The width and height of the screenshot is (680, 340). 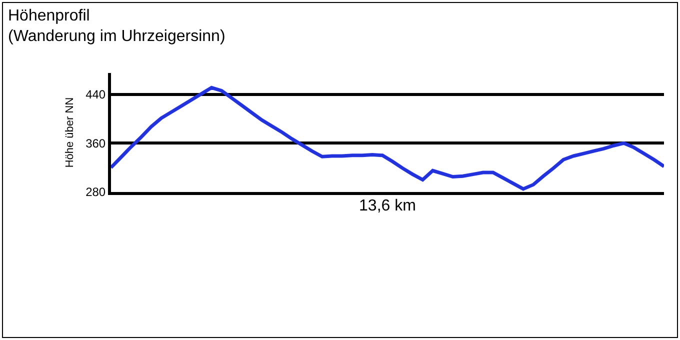 I want to click on x-axis-title: 13,6 km, so click(x=387, y=206).